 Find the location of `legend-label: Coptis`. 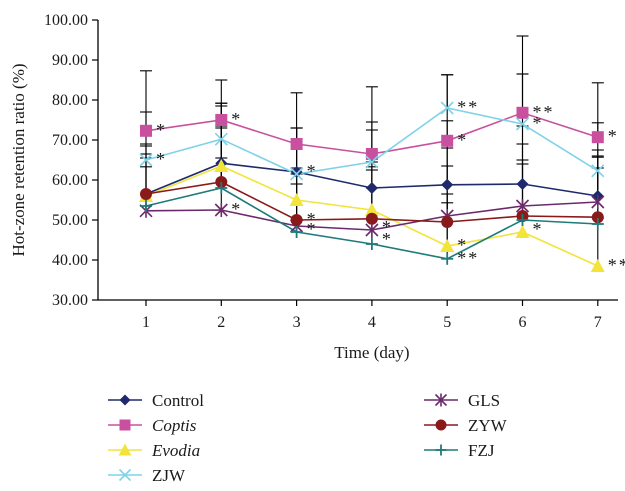

legend-label: Coptis is located at coordinates (174, 425).